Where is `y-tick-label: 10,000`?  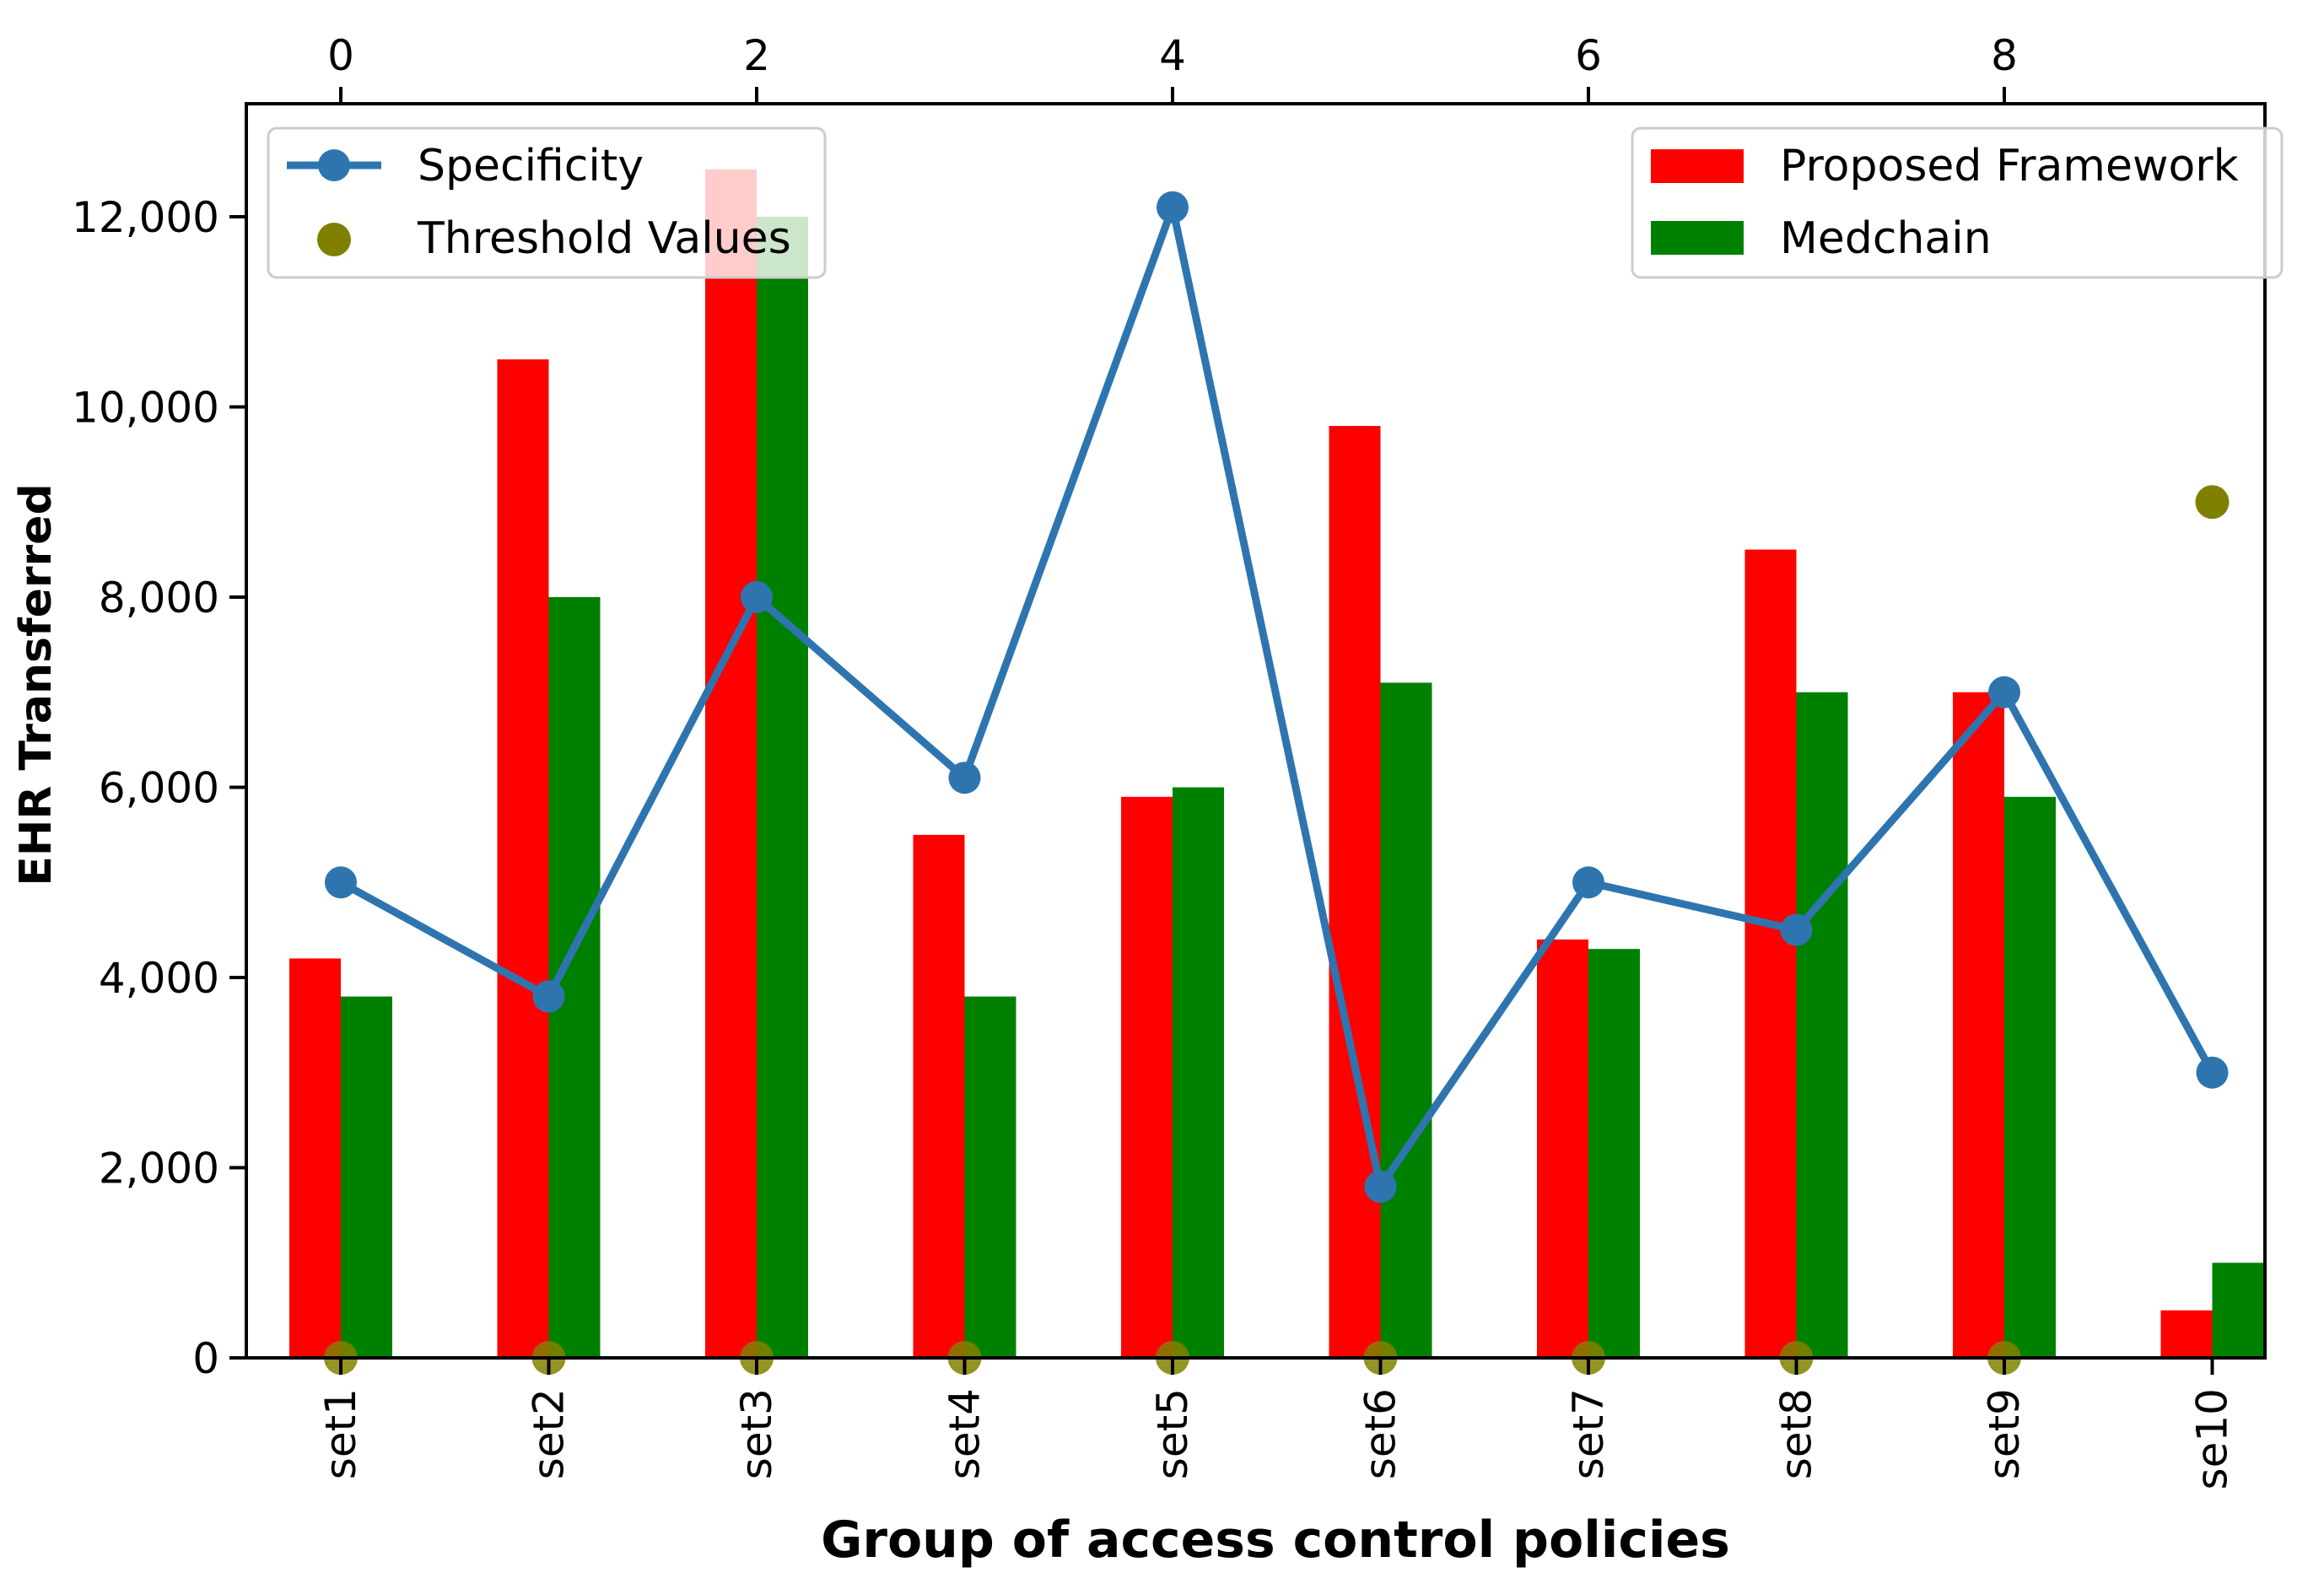
y-tick-label: 10,000 is located at coordinates (145, 408).